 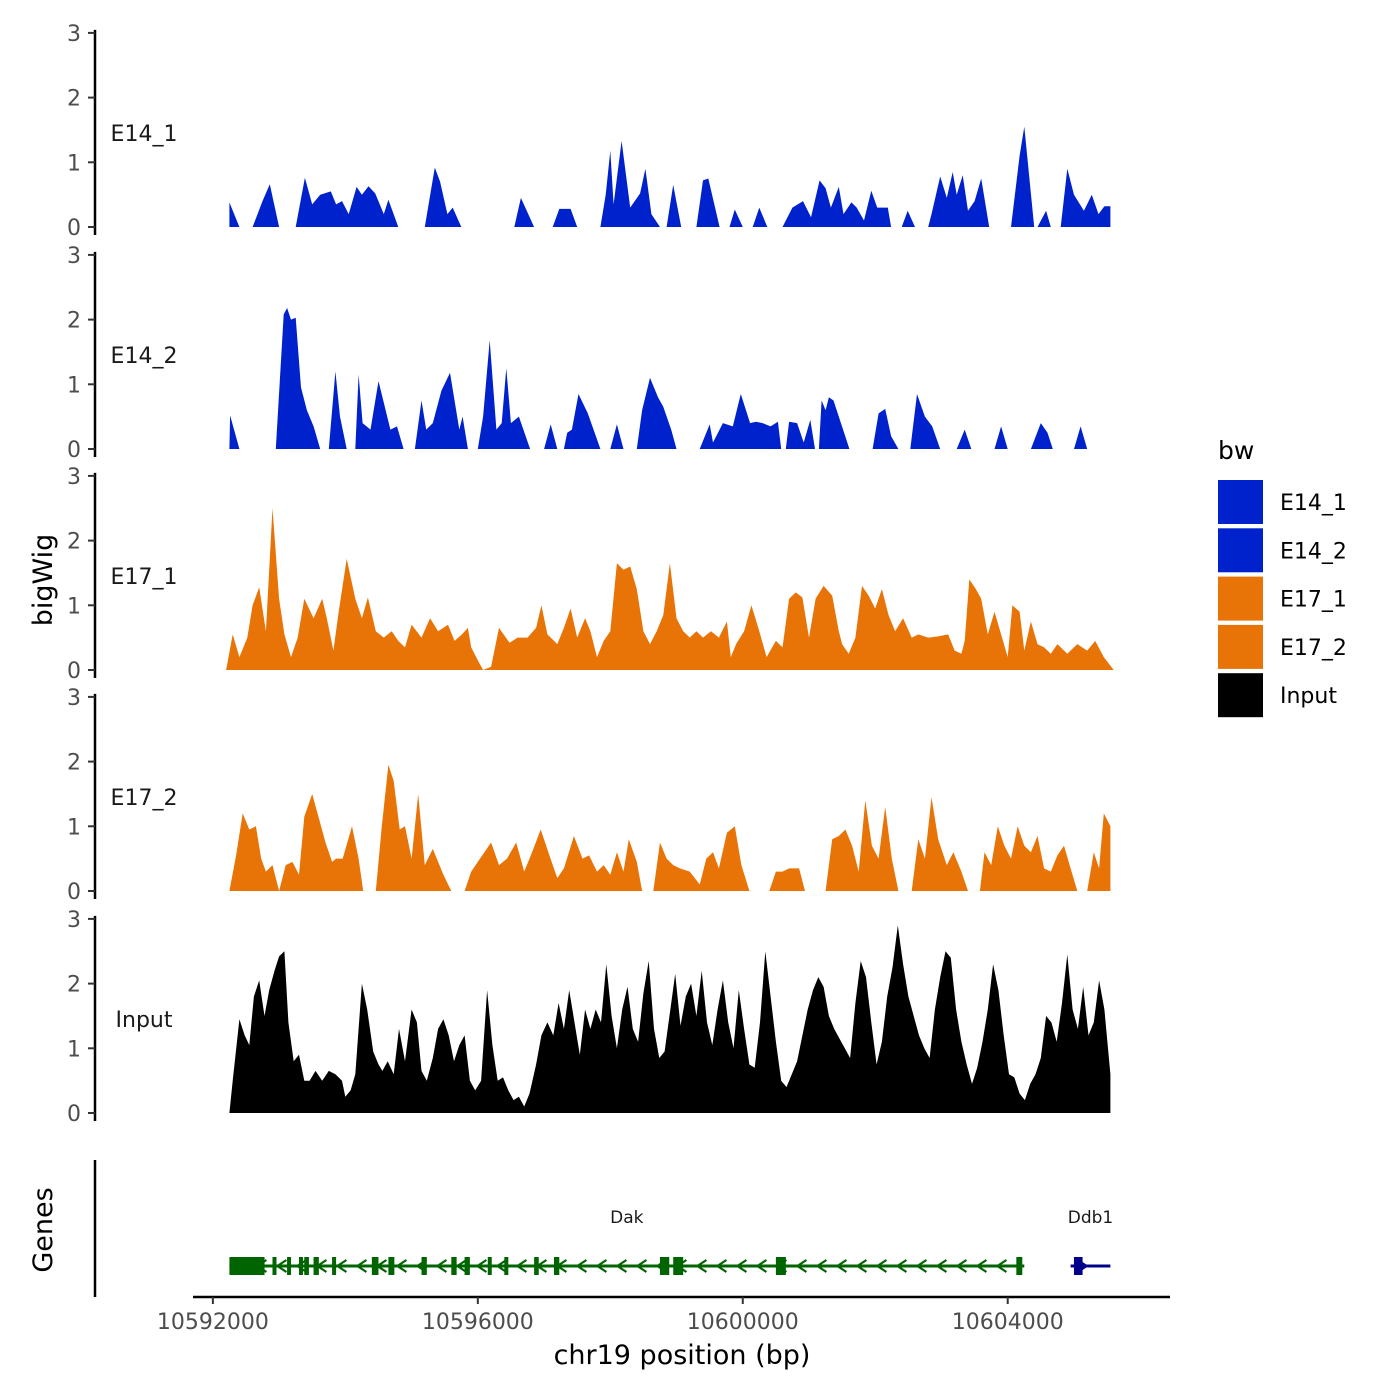 I want to click on gene-name-label: Ddb1, so click(x=1091, y=1218).